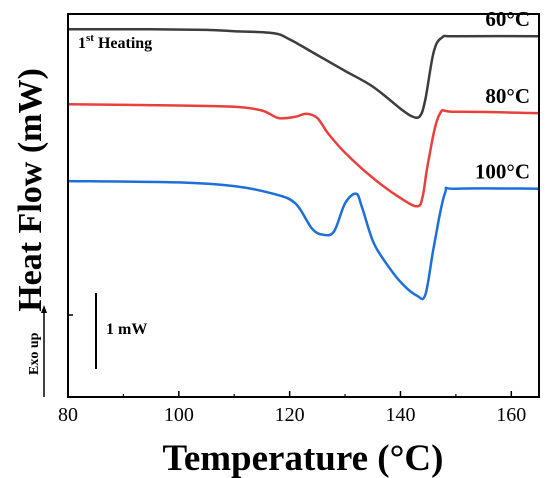 This screenshot has width=550, height=478. What do you see at coordinates (44, 309) in the screenshot?
I see `exo-arrow-head` at bounding box center [44, 309].